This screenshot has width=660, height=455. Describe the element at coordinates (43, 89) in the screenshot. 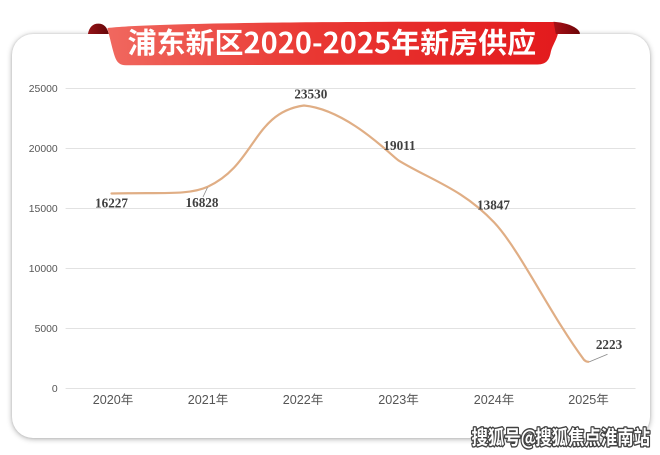

I see `svg-text: 25000` at that location.